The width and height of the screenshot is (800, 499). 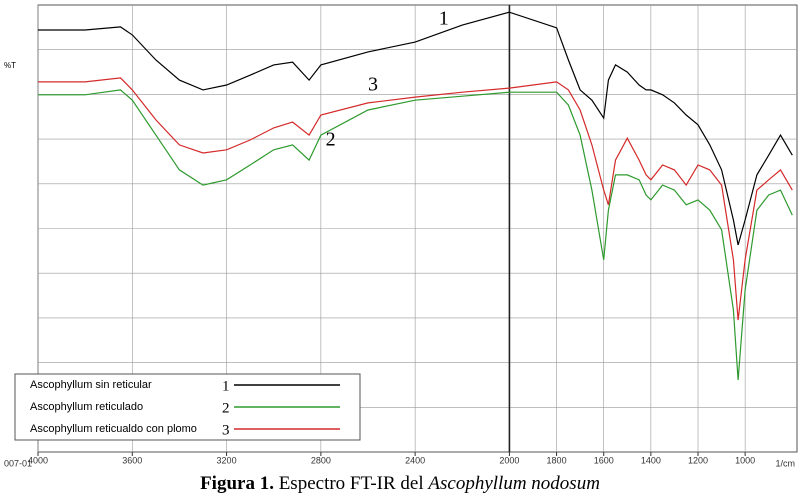 I want to click on x-tick-label: 1400, so click(x=651, y=460).